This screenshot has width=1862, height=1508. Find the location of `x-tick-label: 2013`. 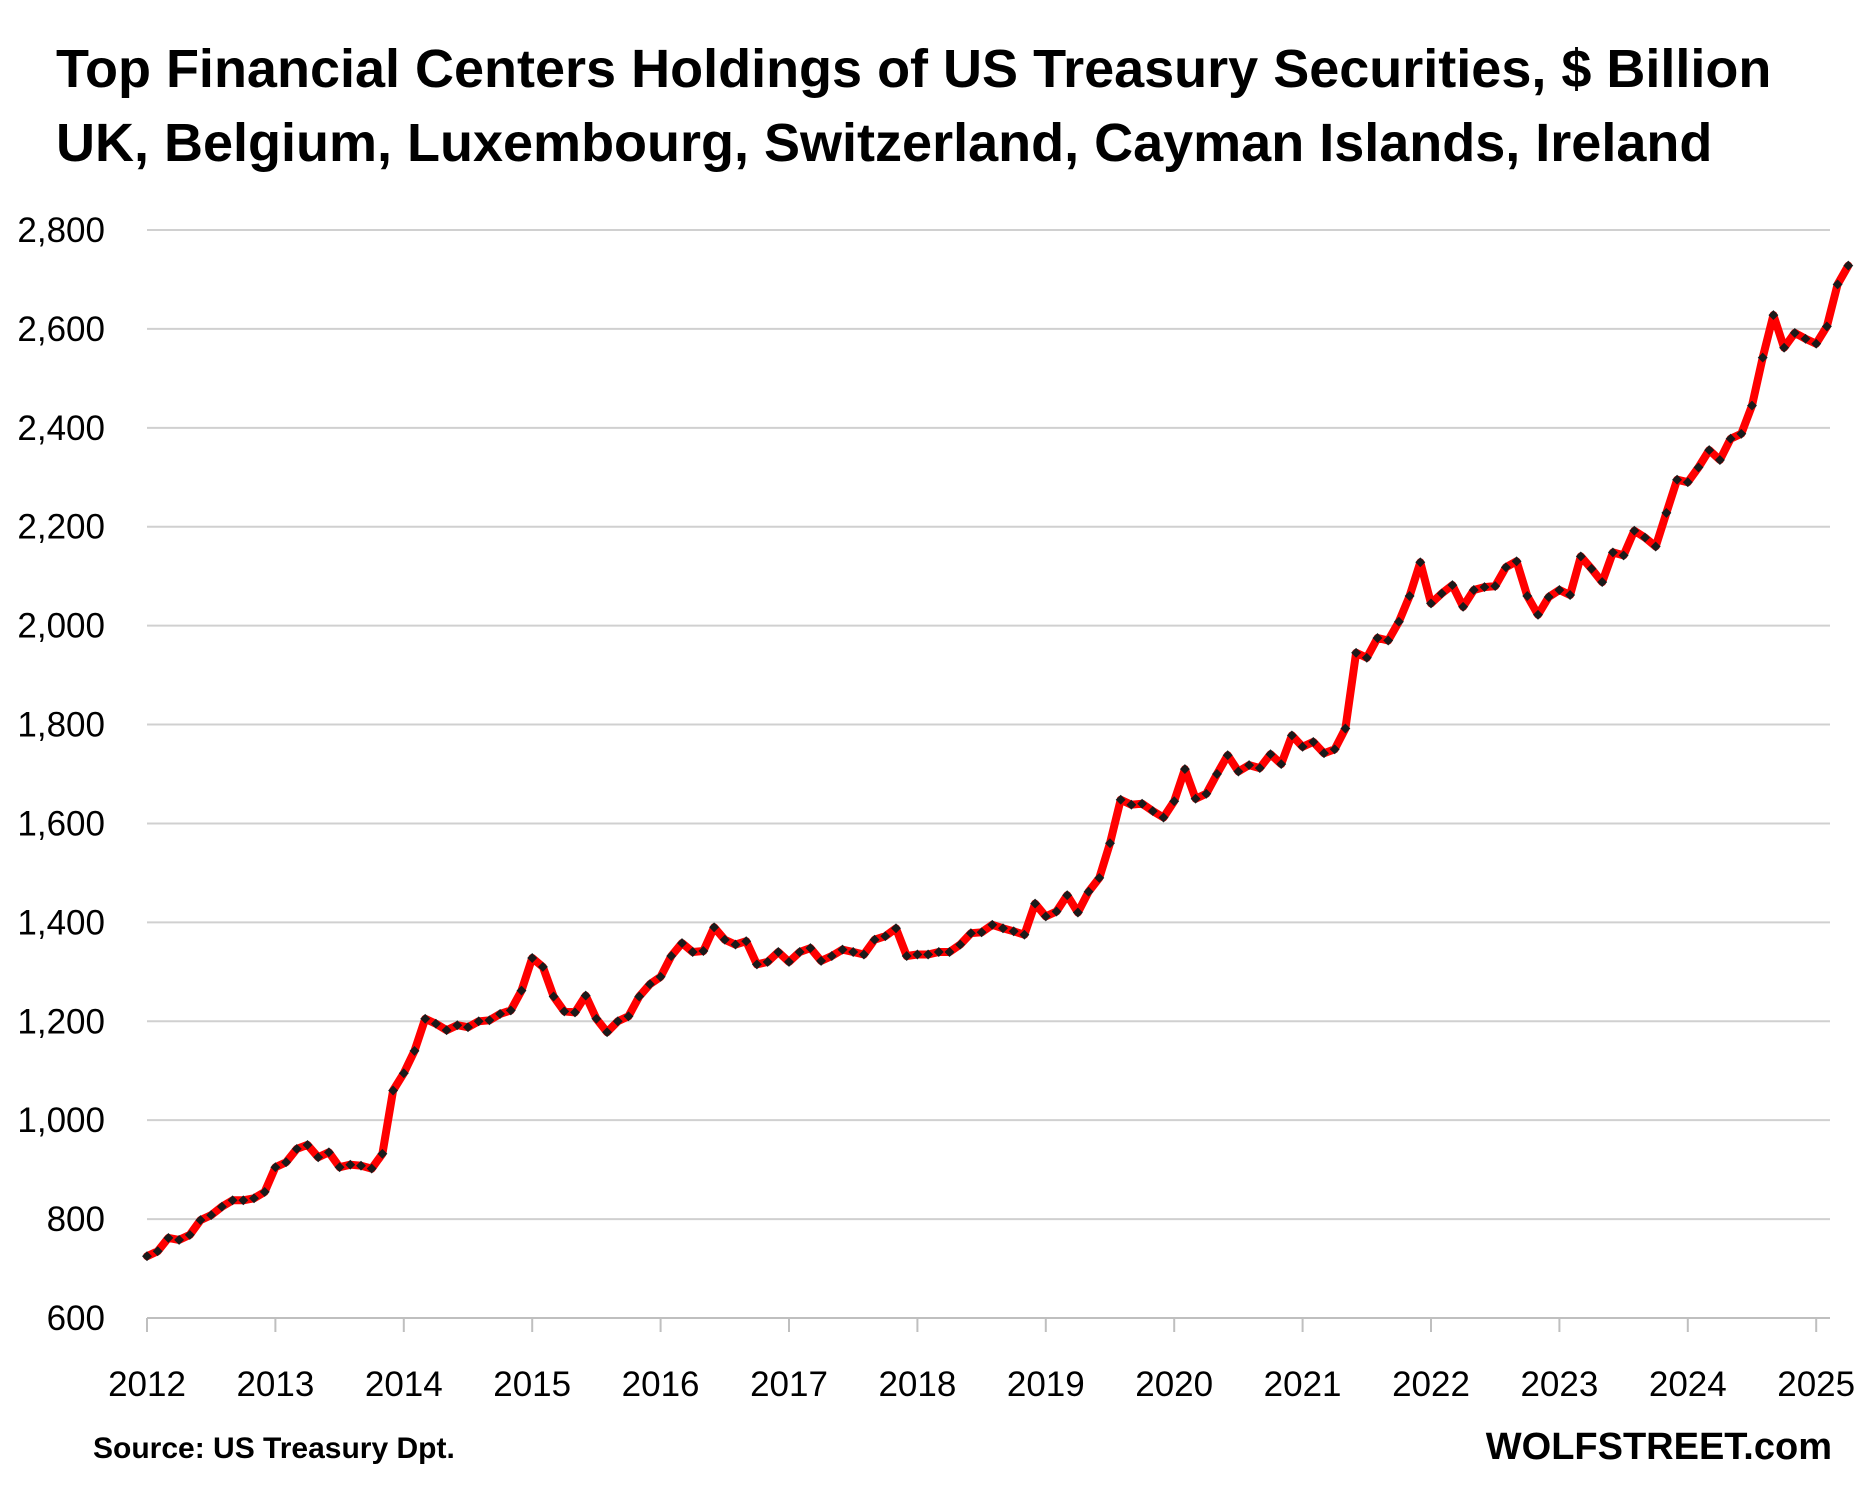

x-tick-label: 2013 is located at coordinates (275, 1384).